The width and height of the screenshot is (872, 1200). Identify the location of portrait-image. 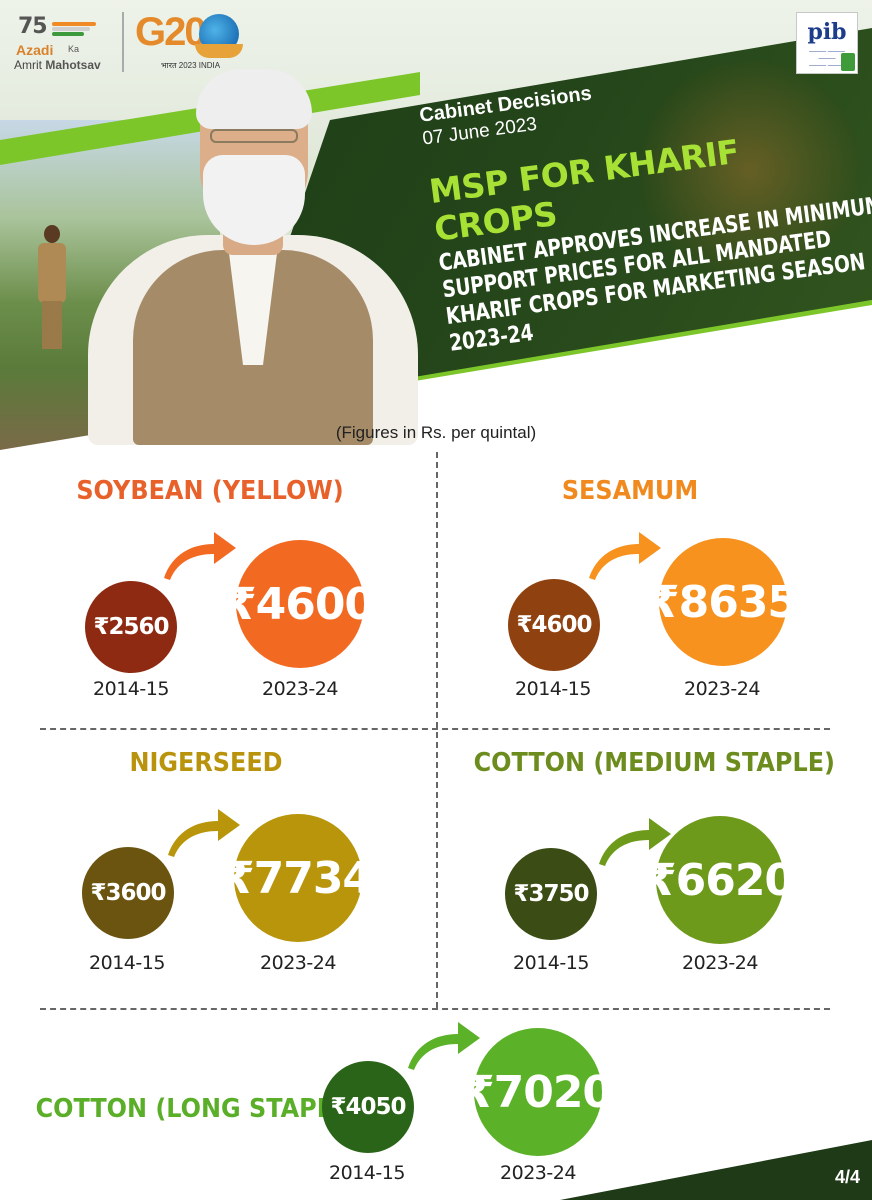
(258, 247).